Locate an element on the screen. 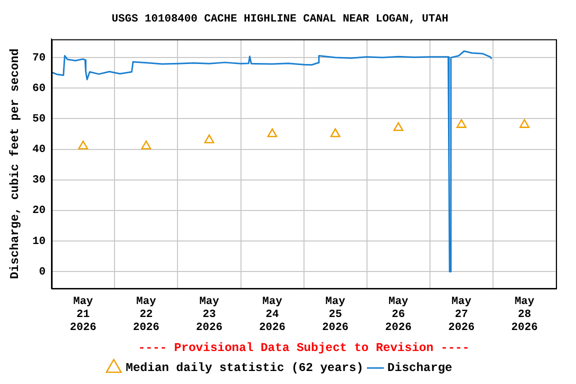  y-tick-label: 60 is located at coordinates (39, 88).